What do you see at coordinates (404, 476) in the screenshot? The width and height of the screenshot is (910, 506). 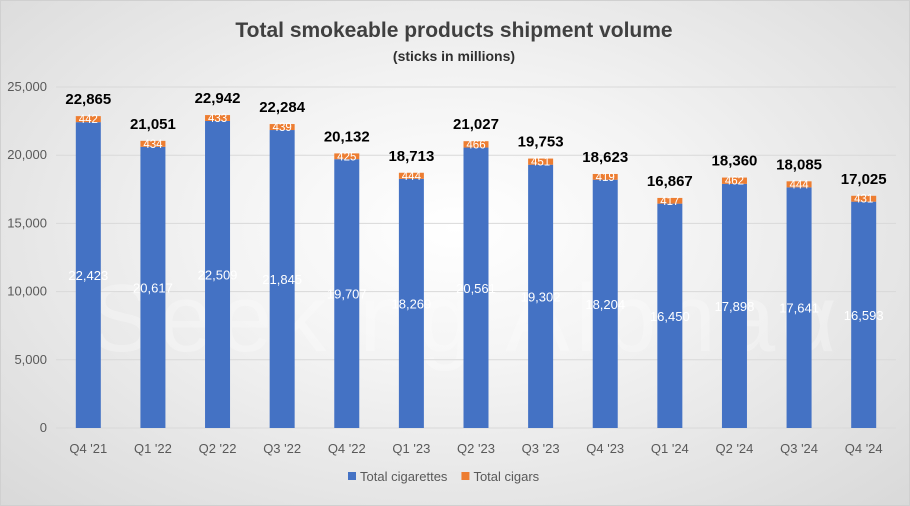 I see `legend-label: Total cigarettes` at bounding box center [404, 476].